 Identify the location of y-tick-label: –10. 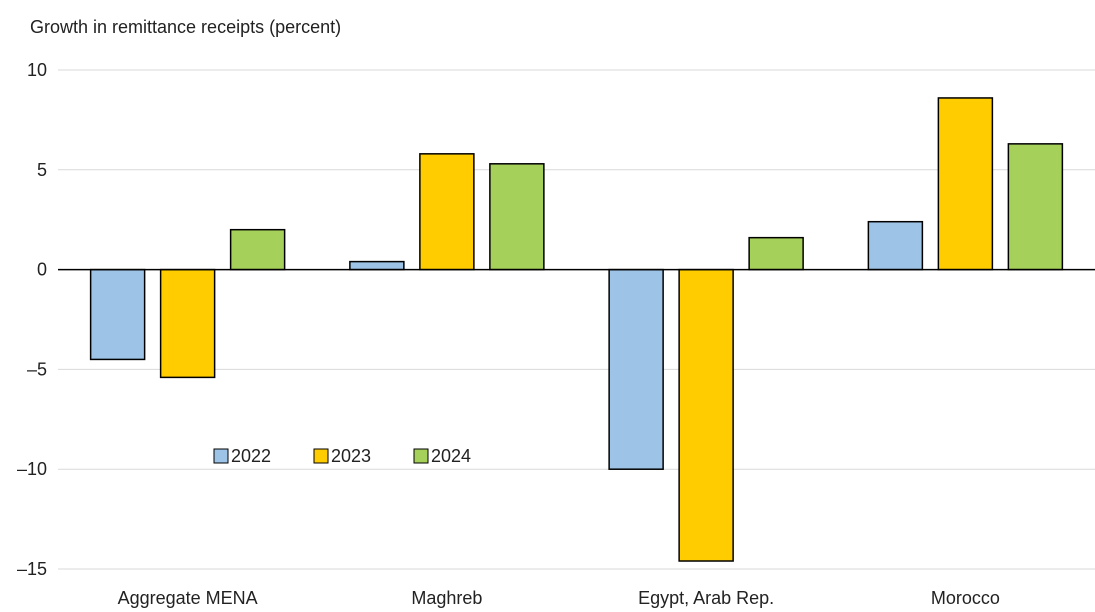
(32, 469).